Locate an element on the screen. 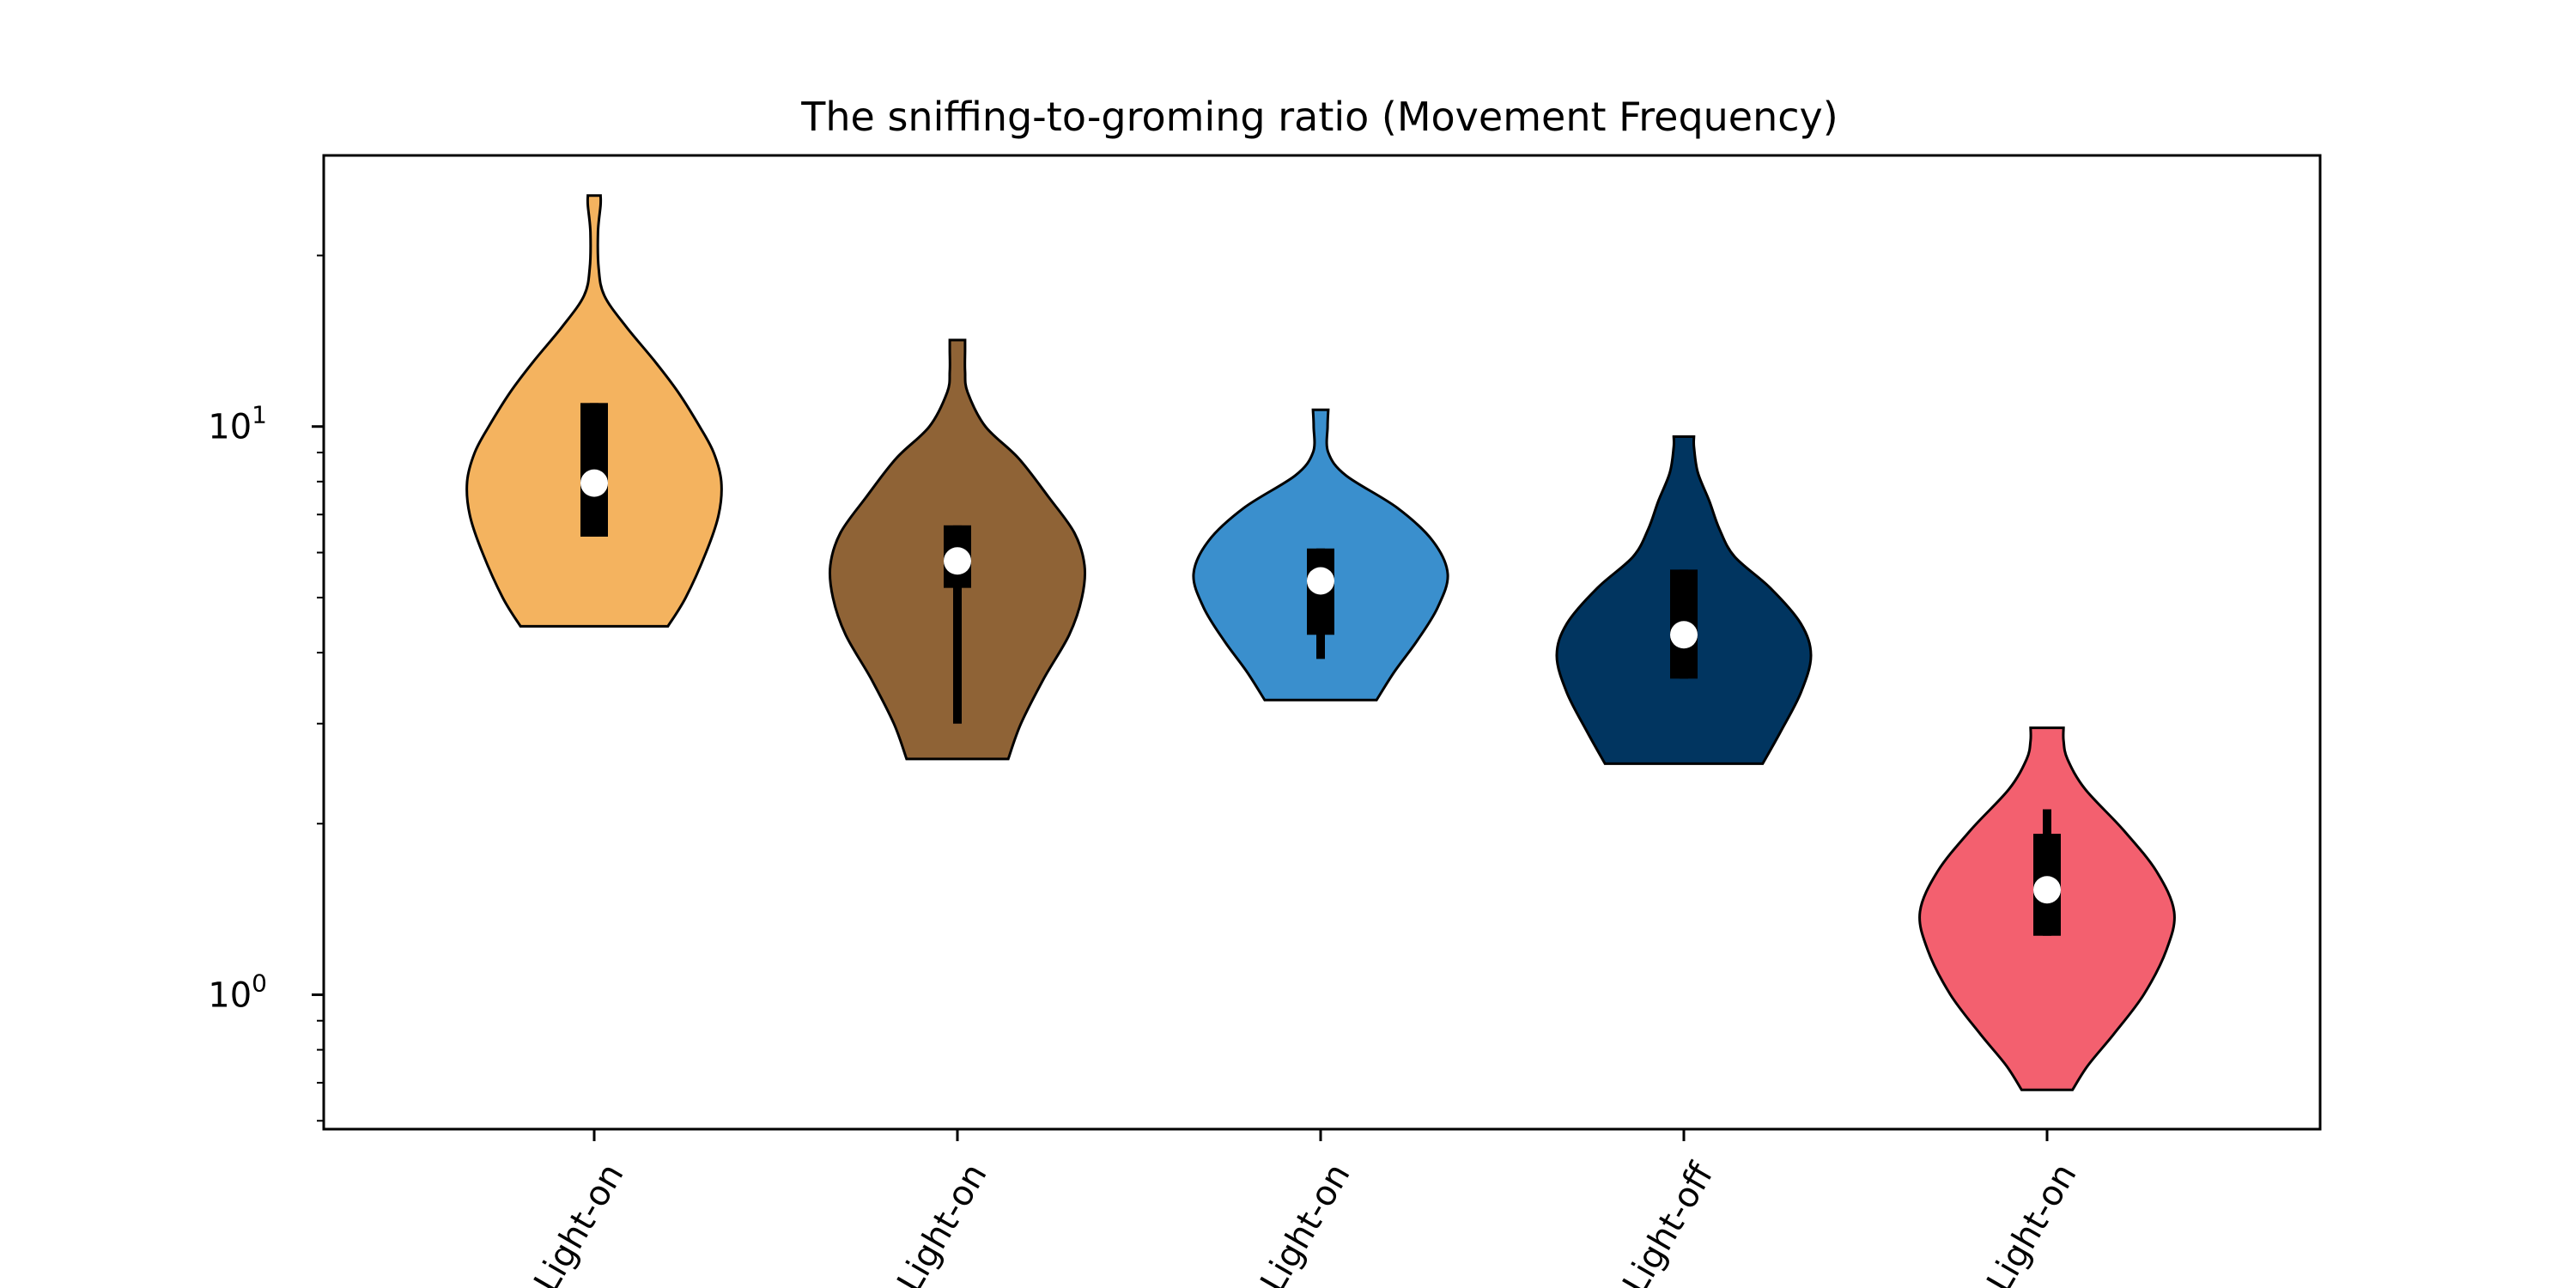  y-tick-label-1: 10⁰ is located at coordinates (238, 992).